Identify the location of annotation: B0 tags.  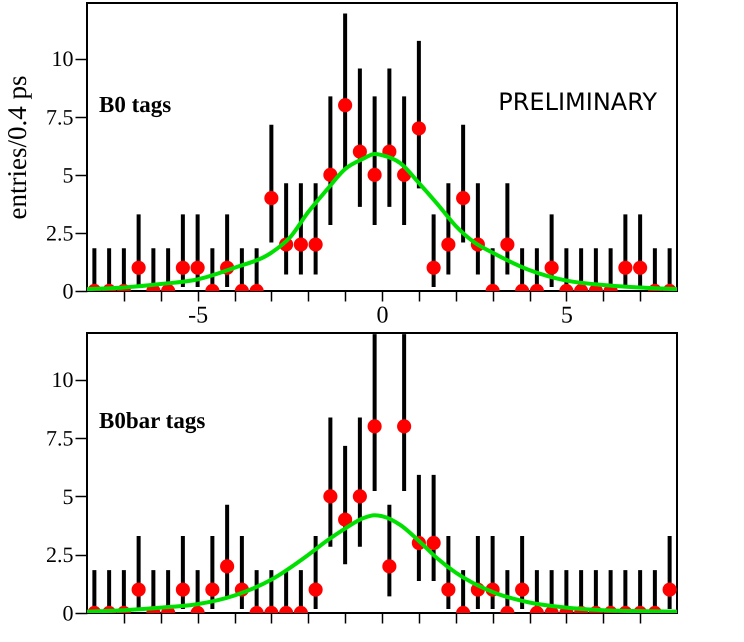
(135, 105).